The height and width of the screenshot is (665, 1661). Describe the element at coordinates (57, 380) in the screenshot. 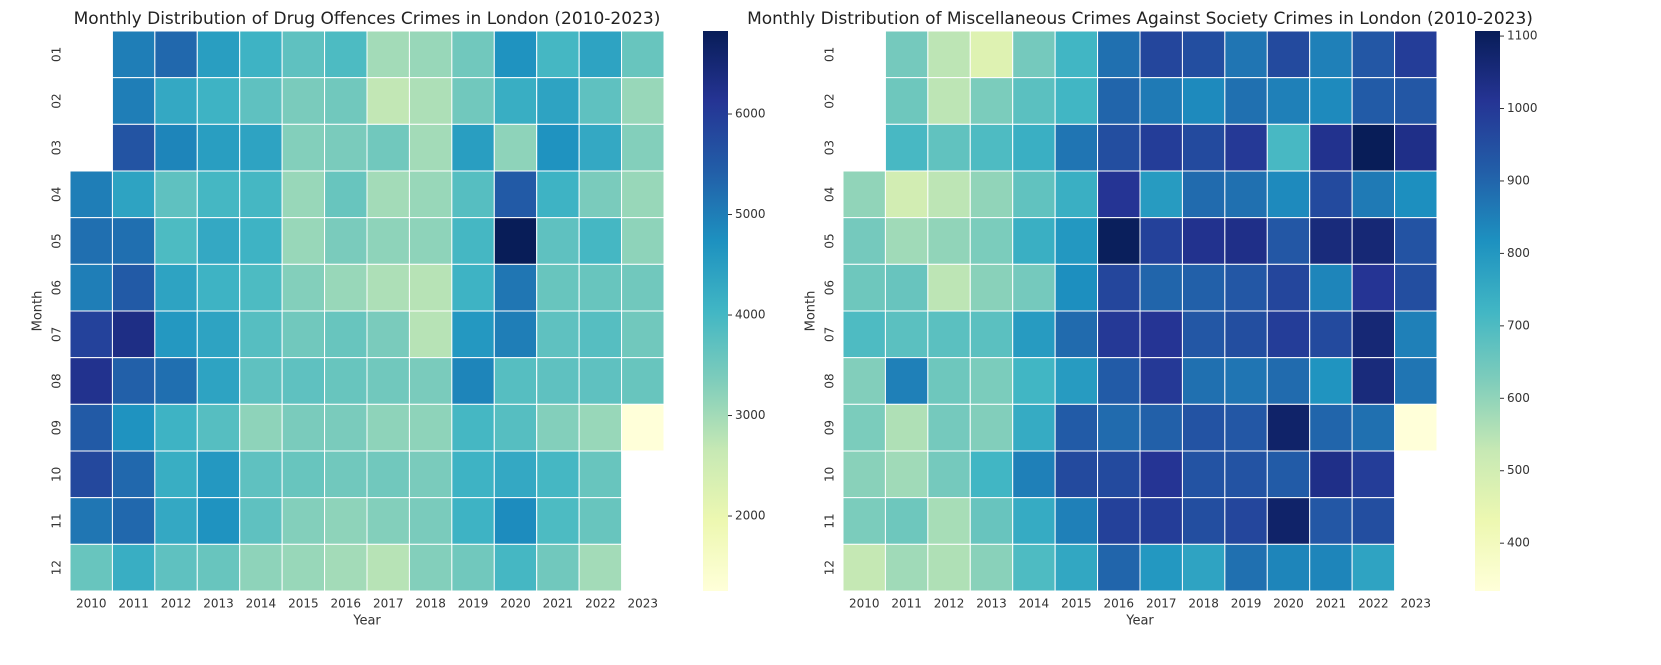

I see `y-tick-label: 08` at that location.